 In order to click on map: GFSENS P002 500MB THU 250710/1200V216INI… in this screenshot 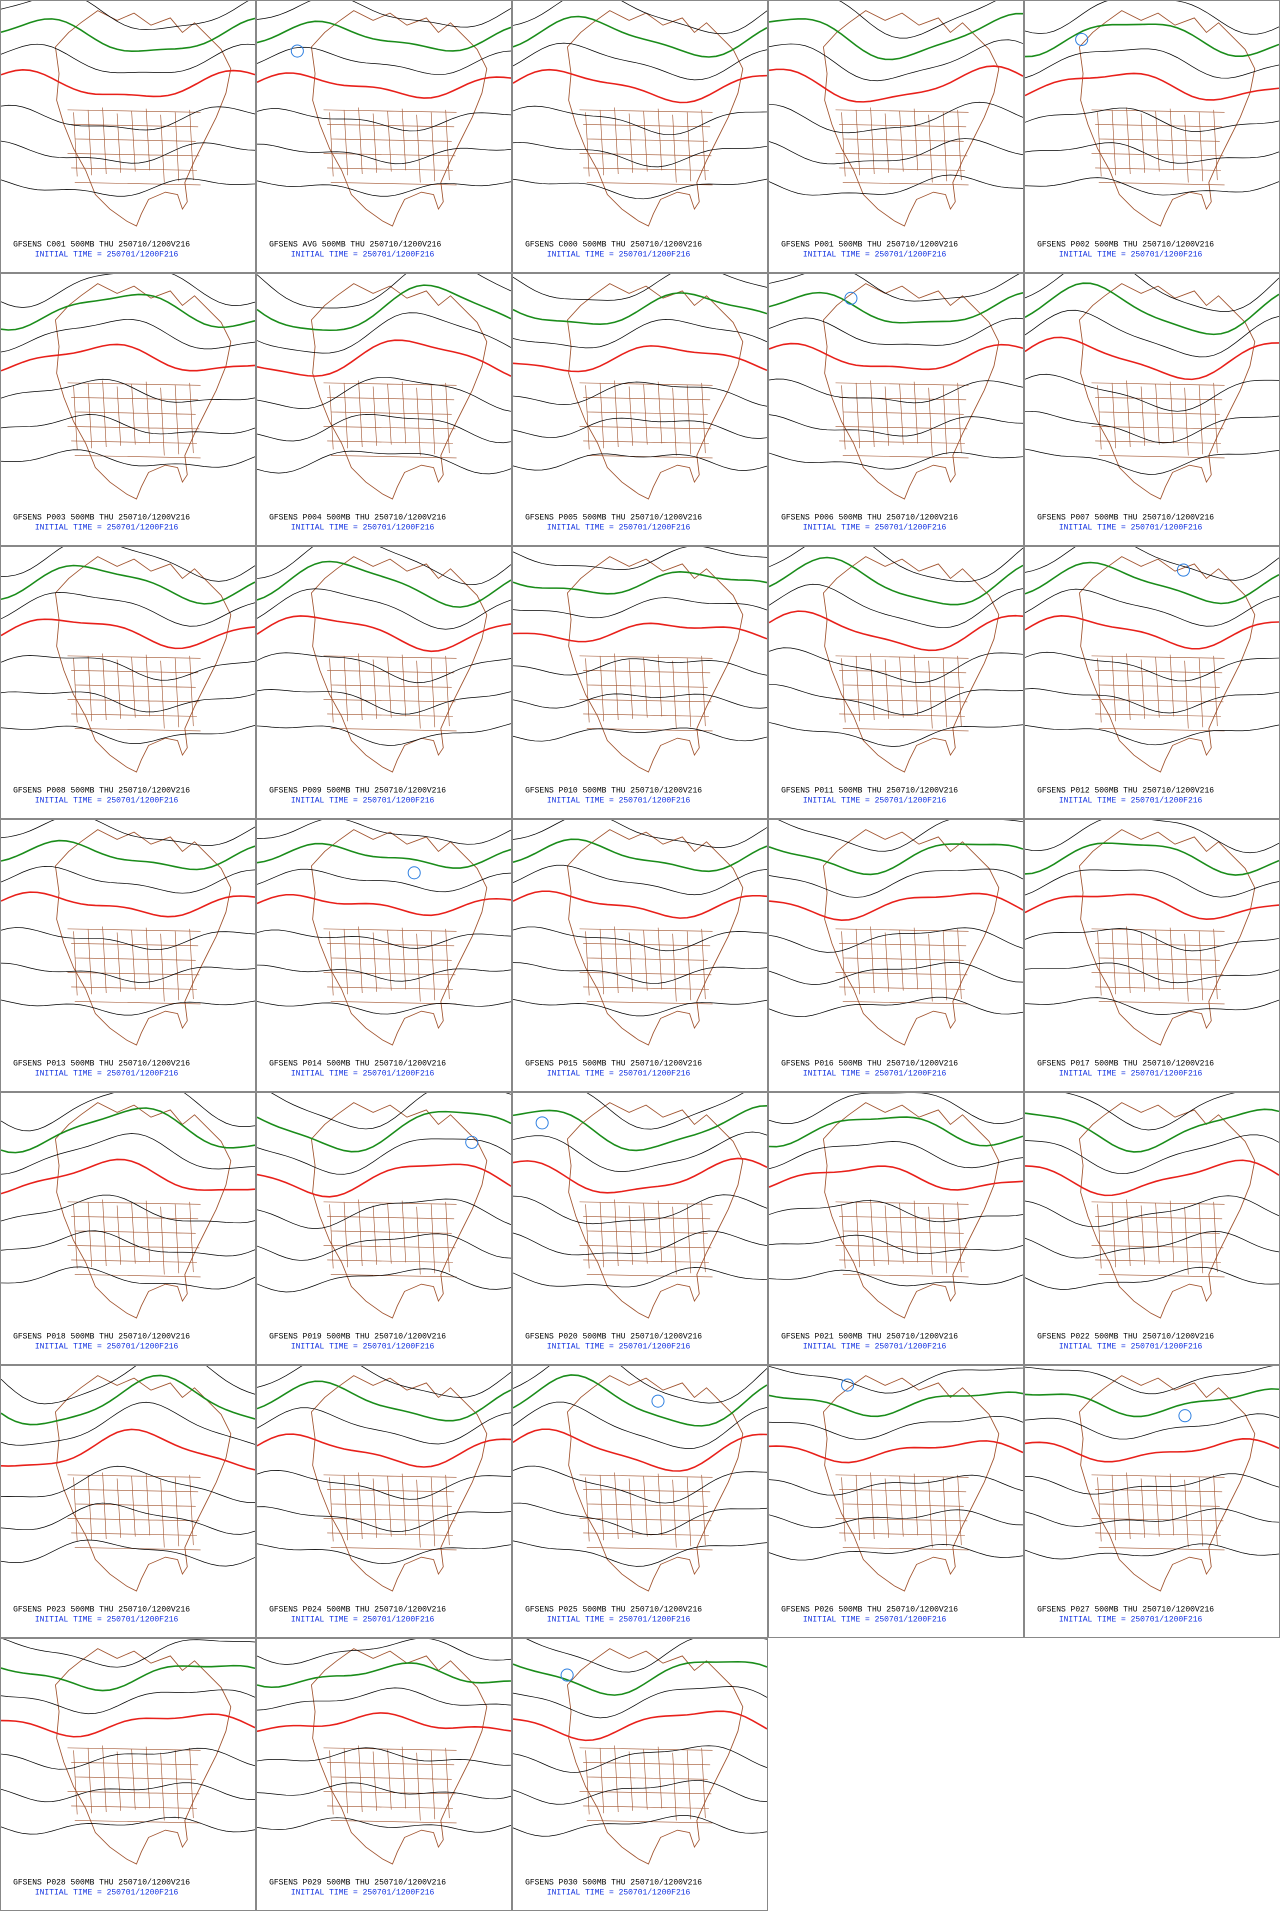, I will do `click(1152, 130)`.